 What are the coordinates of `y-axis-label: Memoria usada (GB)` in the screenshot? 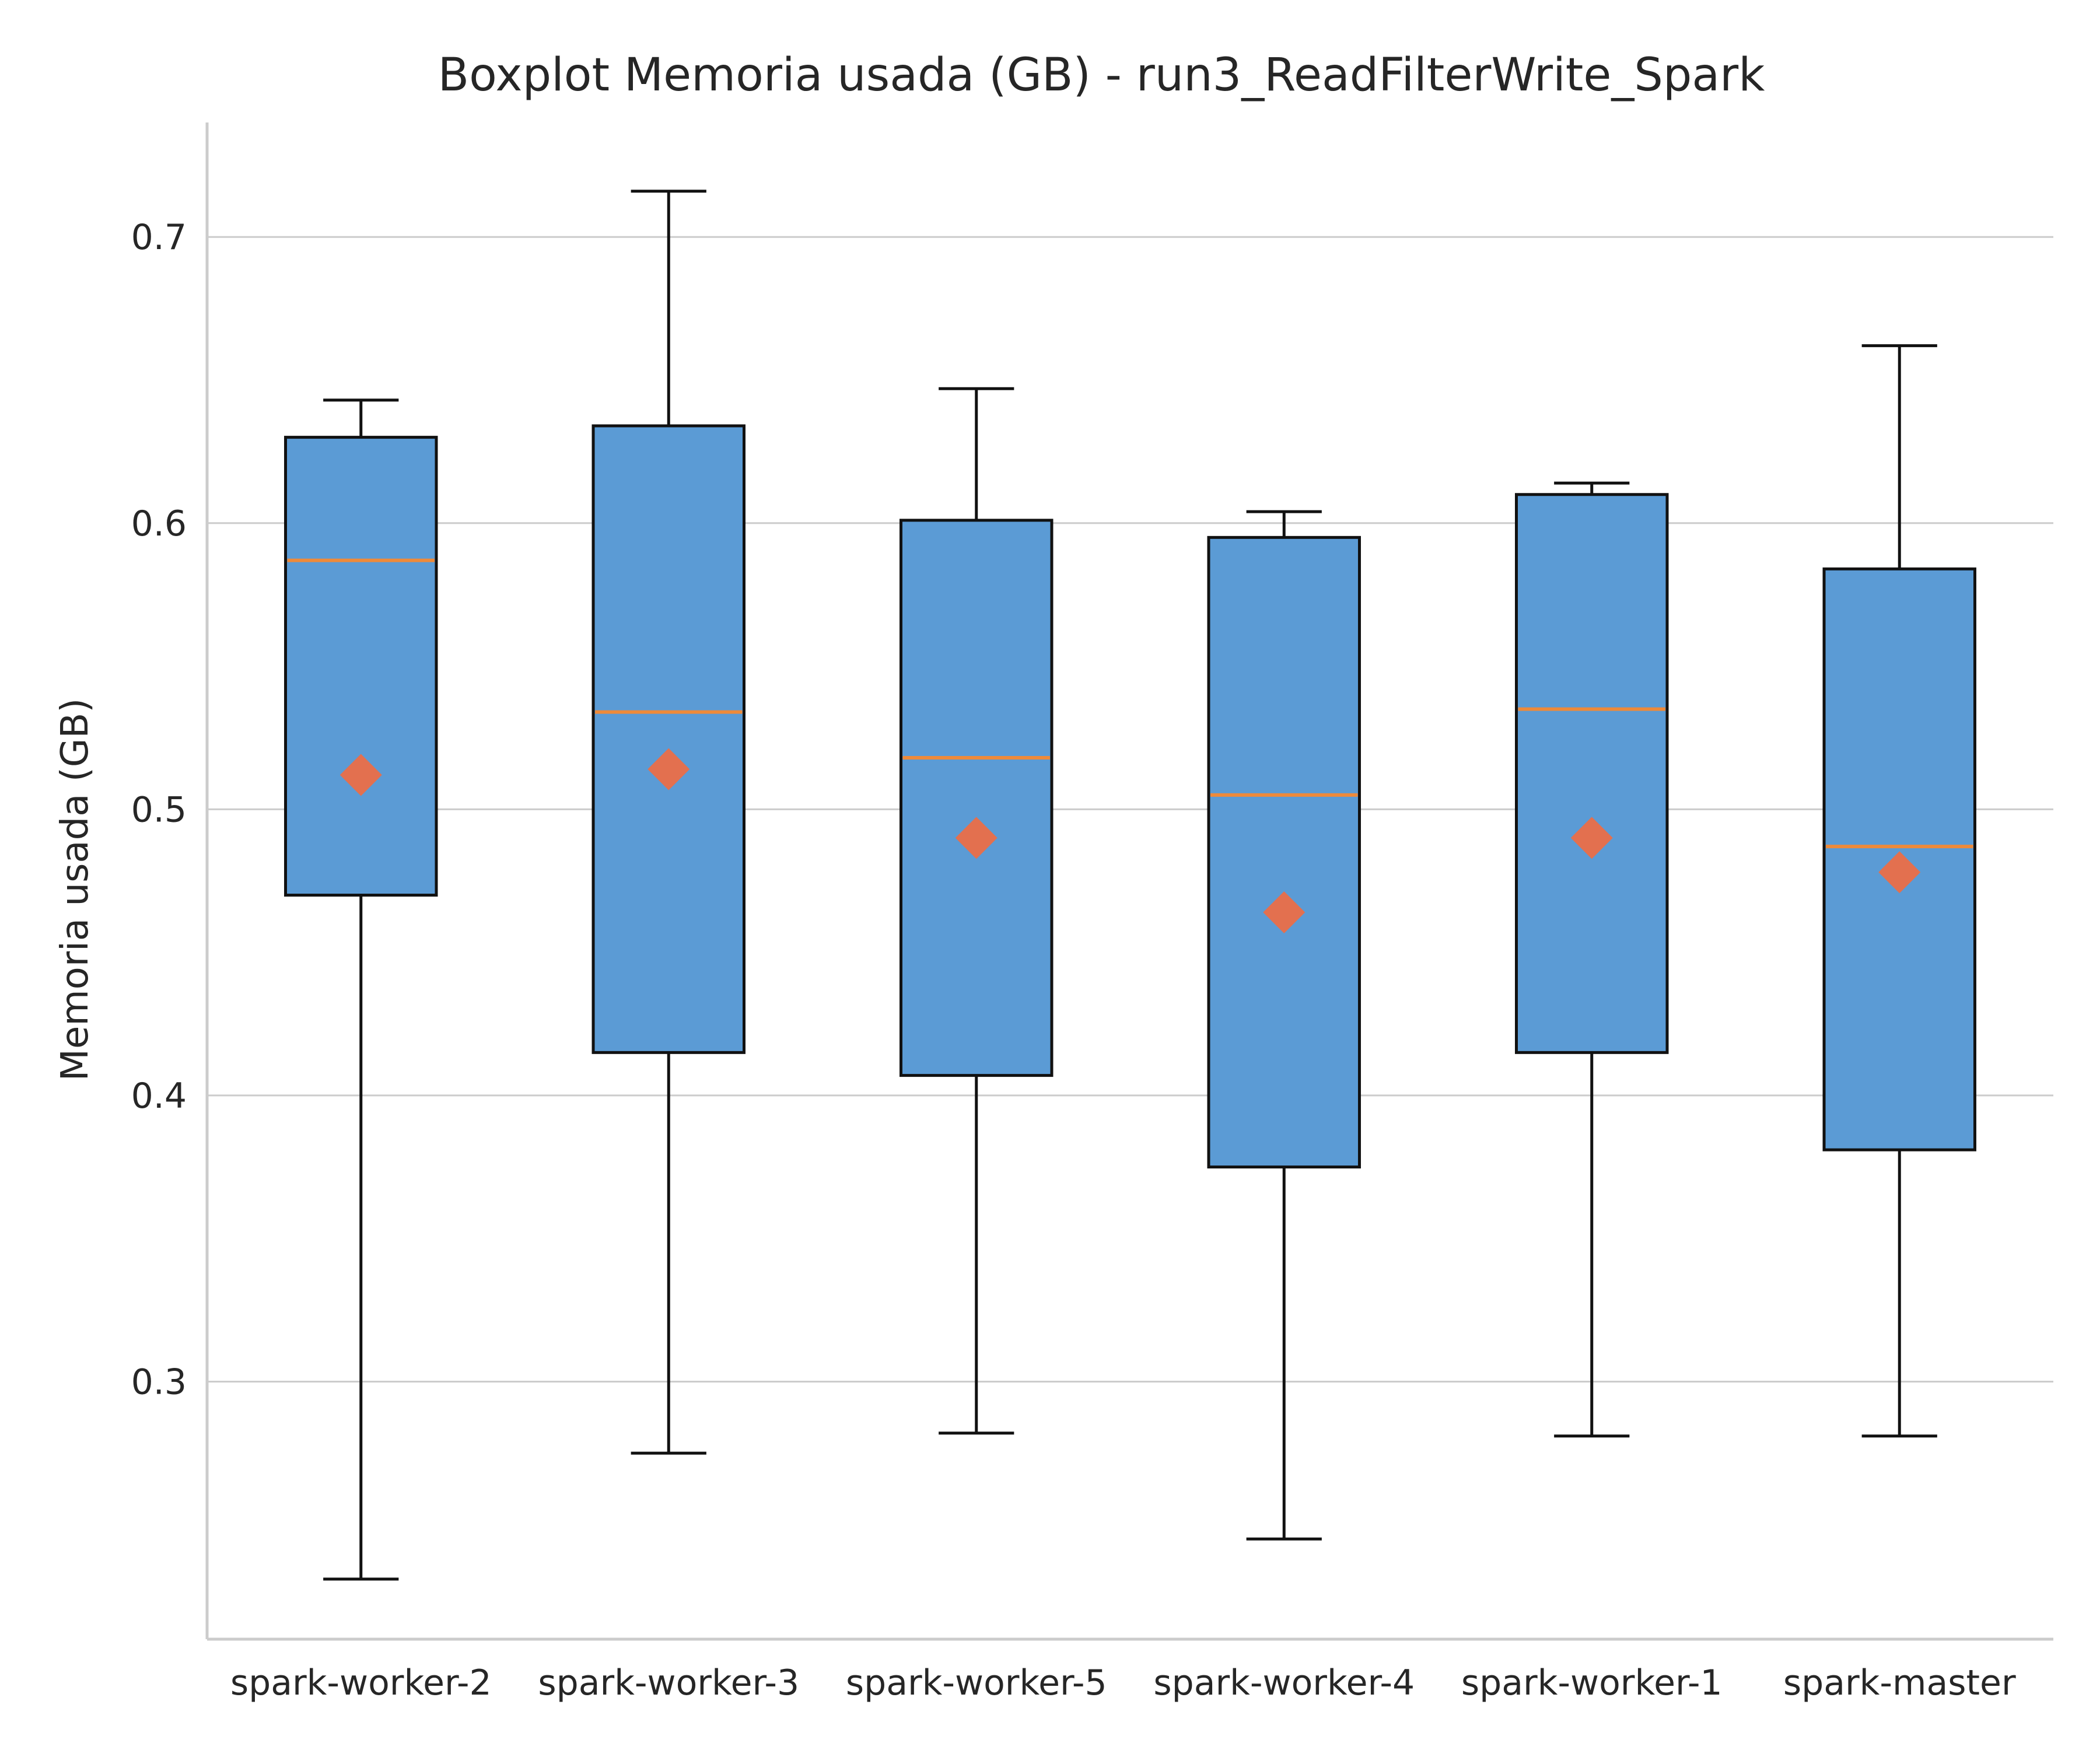 It's located at (75, 890).